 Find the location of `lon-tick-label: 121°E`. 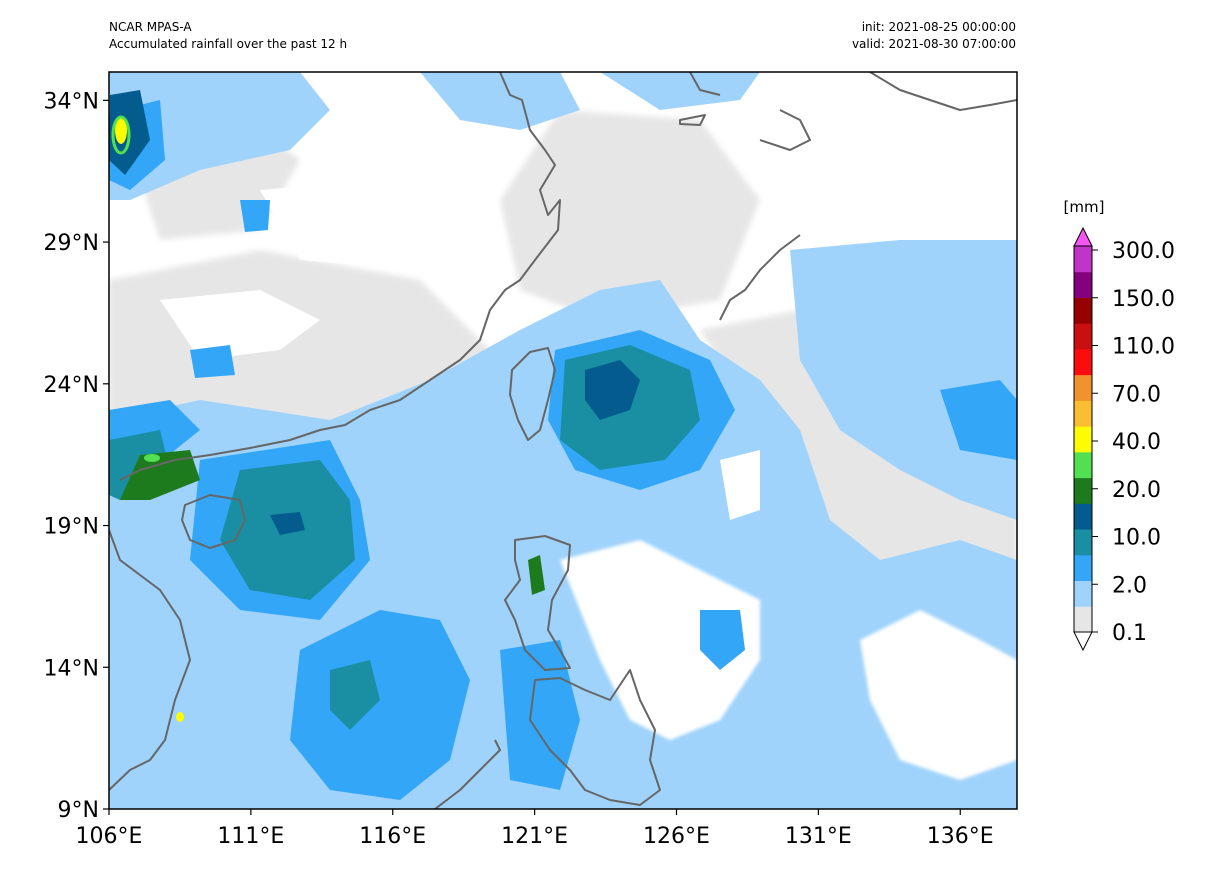

lon-tick-label: 121°E is located at coordinates (534, 836).